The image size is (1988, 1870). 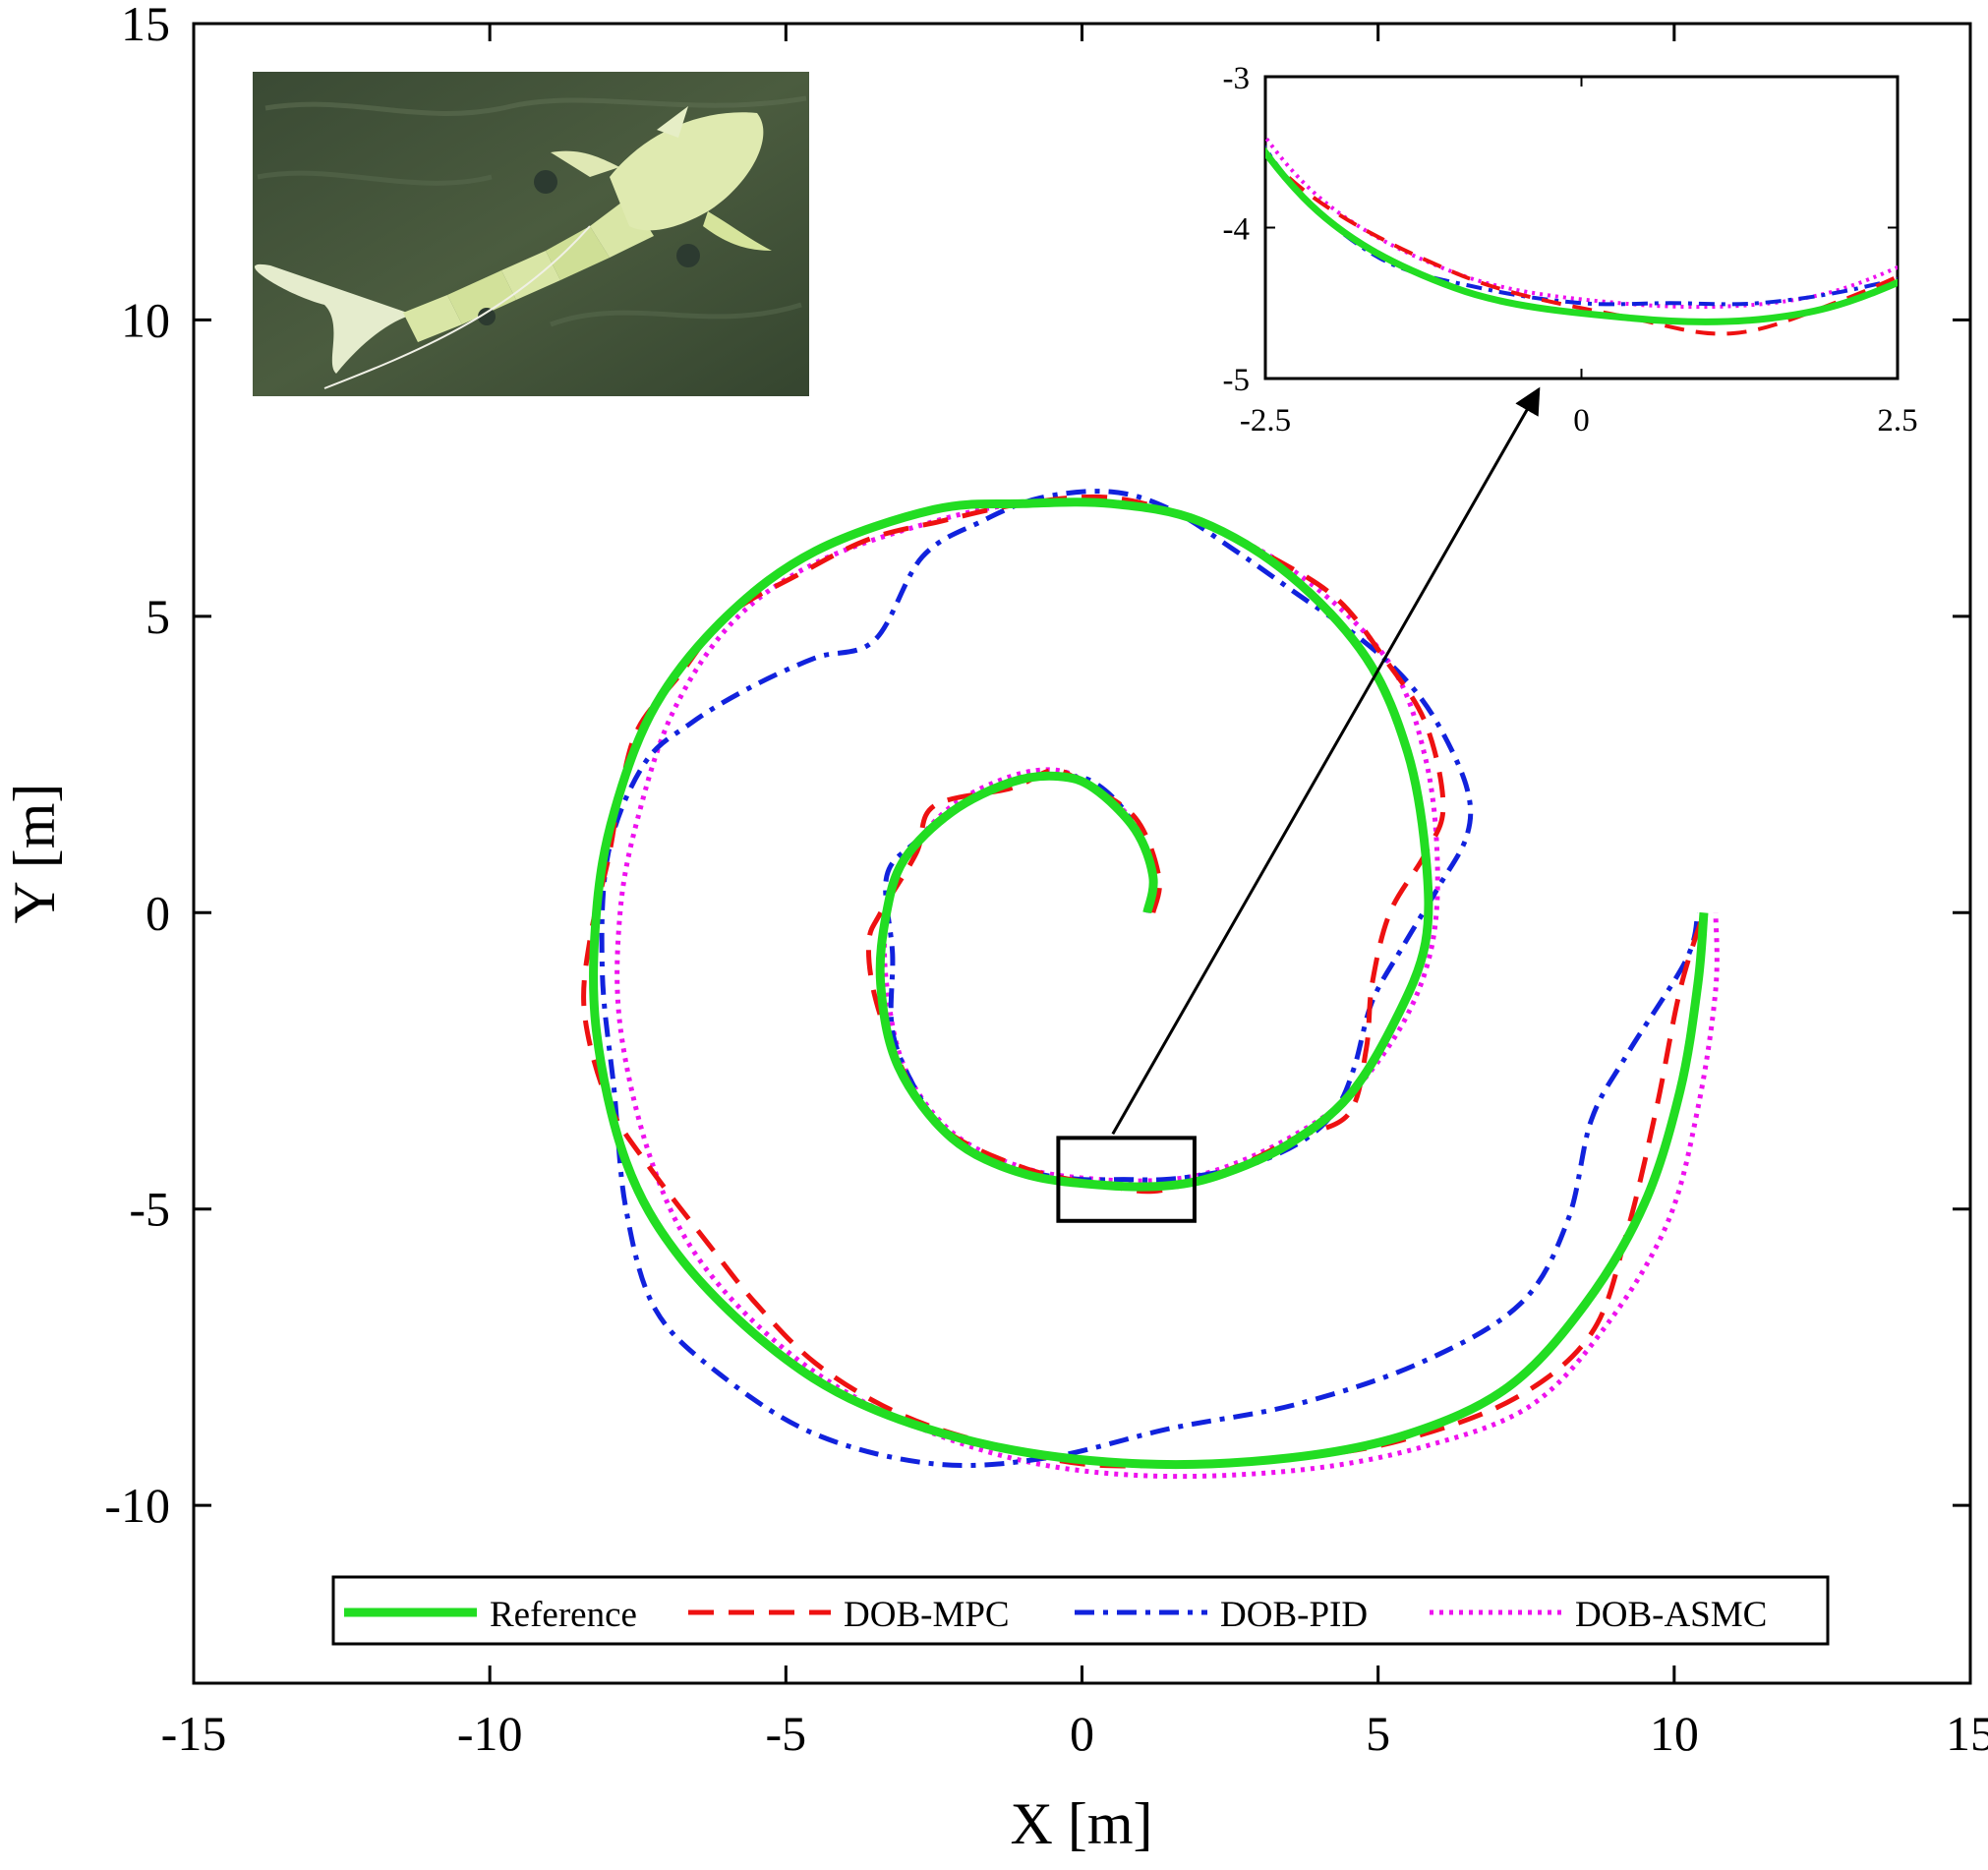 I want to click on x-tick-label: 10, so click(x=1674, y=1733).